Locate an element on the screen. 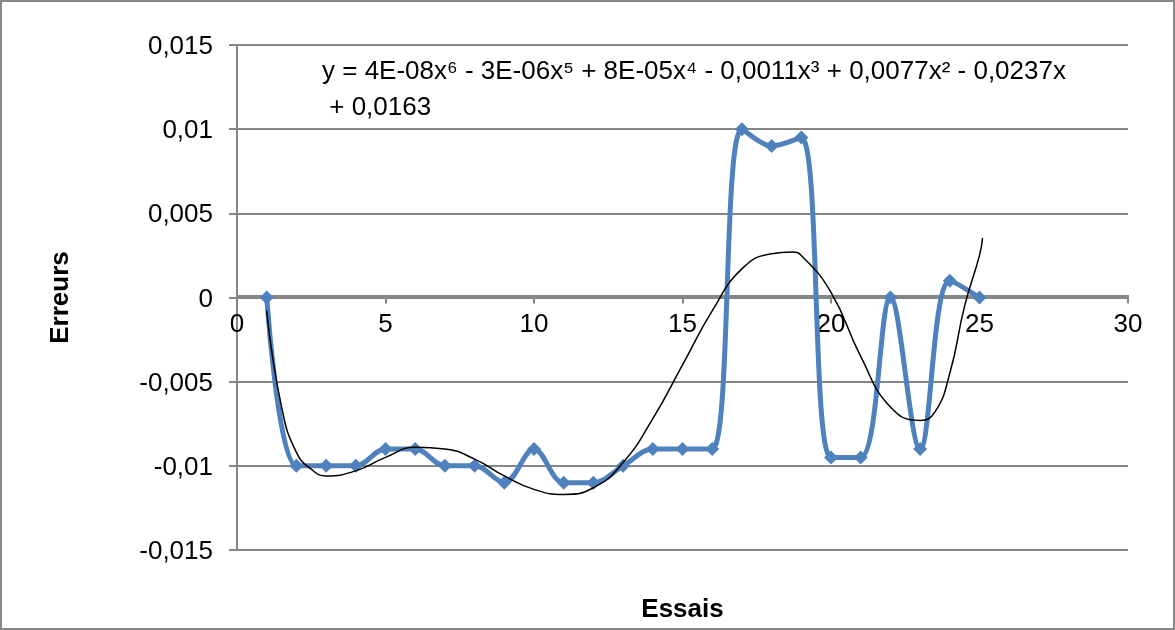 Image resolution: width=1175 pixels, height=630 pixels. x-tick-label: 0 is located at coordinates (237, 322).